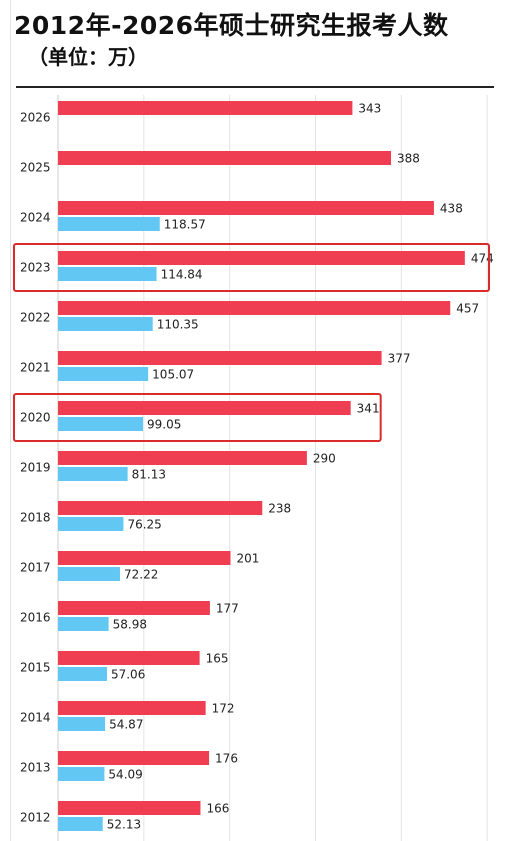 The width and height of the screenshot is (519, 841). I want to click on chart-subtitle: （单位：万）, so click(88, 57).